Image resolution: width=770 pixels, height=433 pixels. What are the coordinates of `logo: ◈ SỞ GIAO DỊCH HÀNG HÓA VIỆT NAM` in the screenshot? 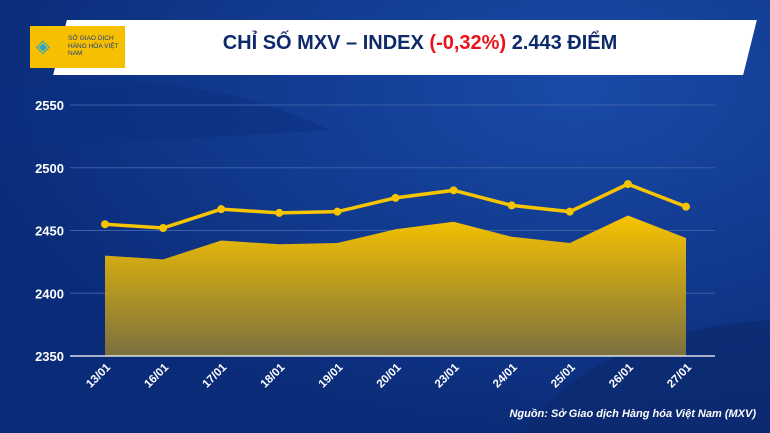 It's located at (77, 47).